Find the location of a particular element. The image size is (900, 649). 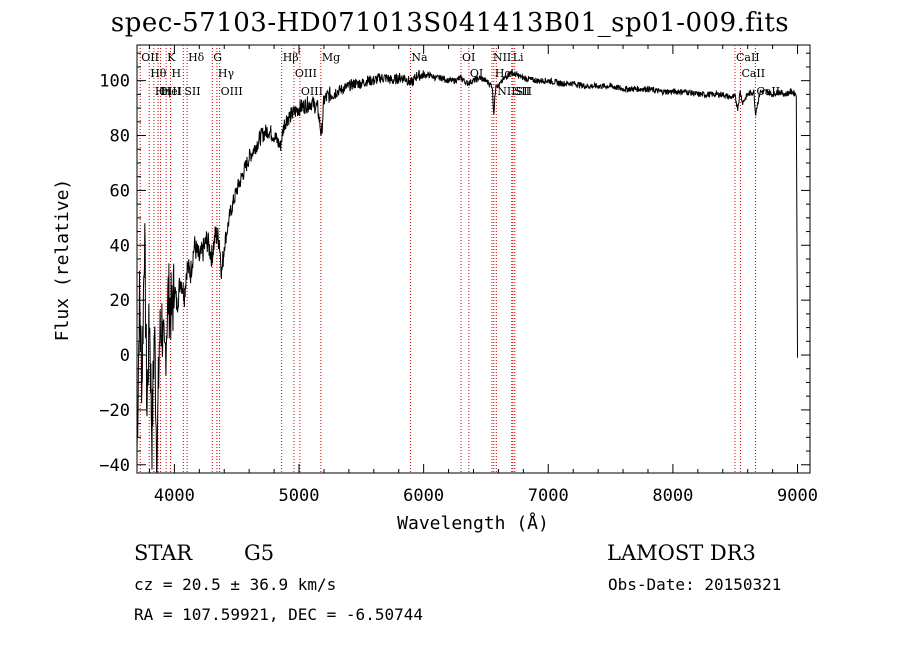

y-tick-label: −20 is located at coordinates (114, 411).